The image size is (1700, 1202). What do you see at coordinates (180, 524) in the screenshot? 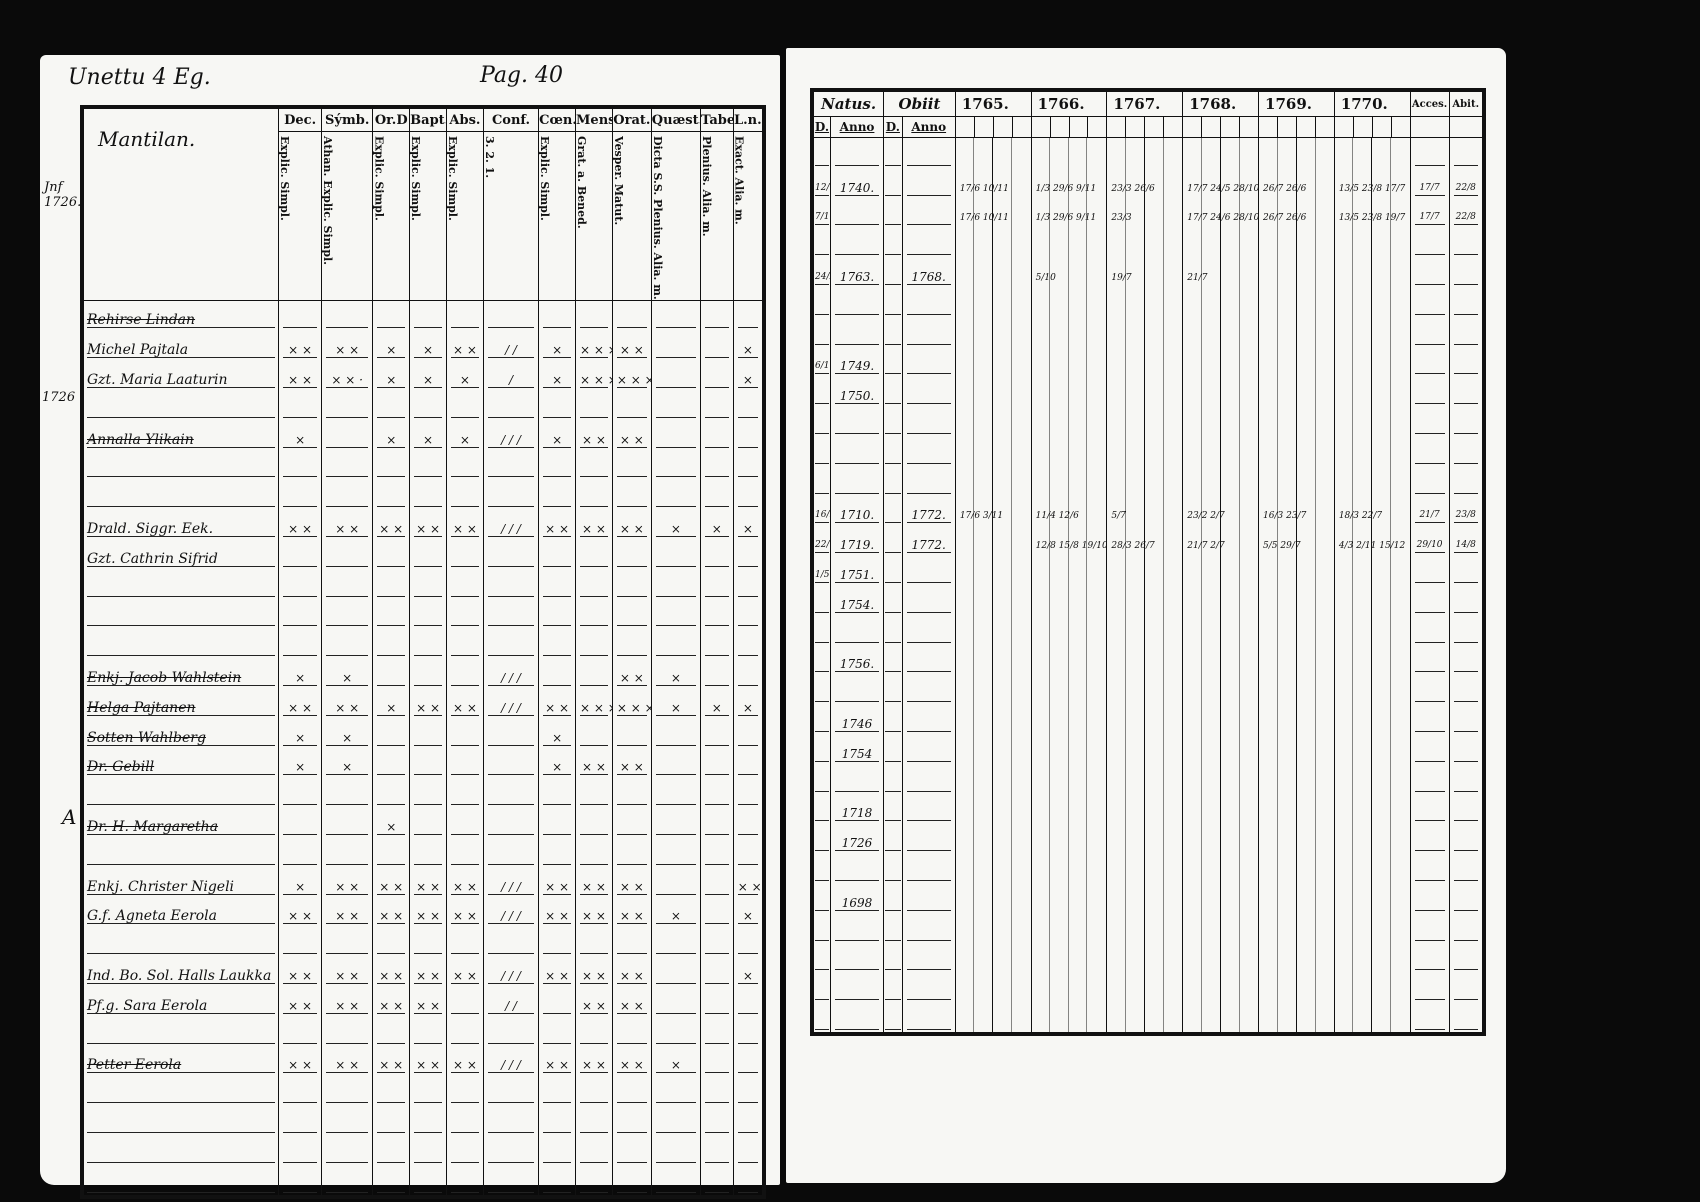
I see `person-name: Drald. Siggr. Eek.` at bounding box center [180, 524].